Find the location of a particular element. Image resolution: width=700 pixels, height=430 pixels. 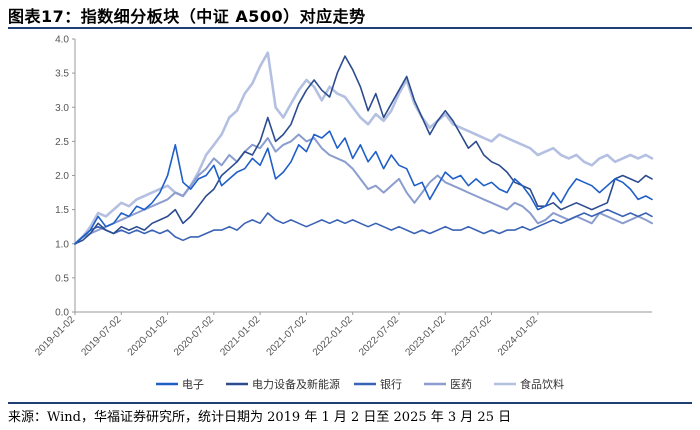

x-tick-label: 2019-07-02 is located at coordinates (101, 336).